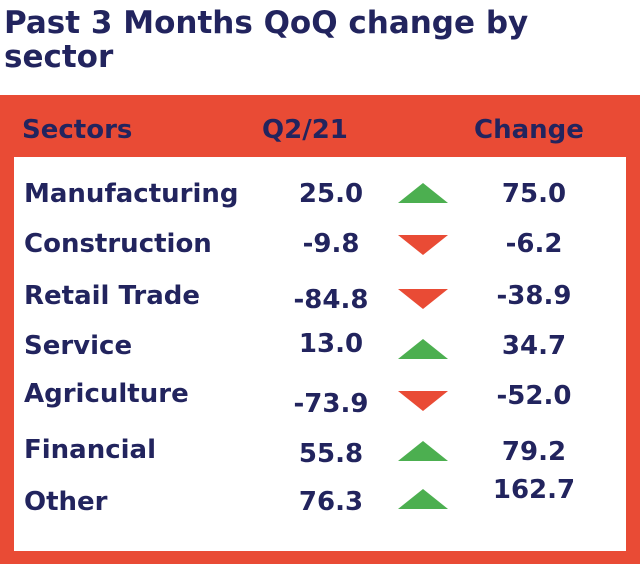 This screenshot has height=564, width=640. Describe the element at coordinates (331, 194) in the screenshot. I see `q2-value: 25.0` at that location.